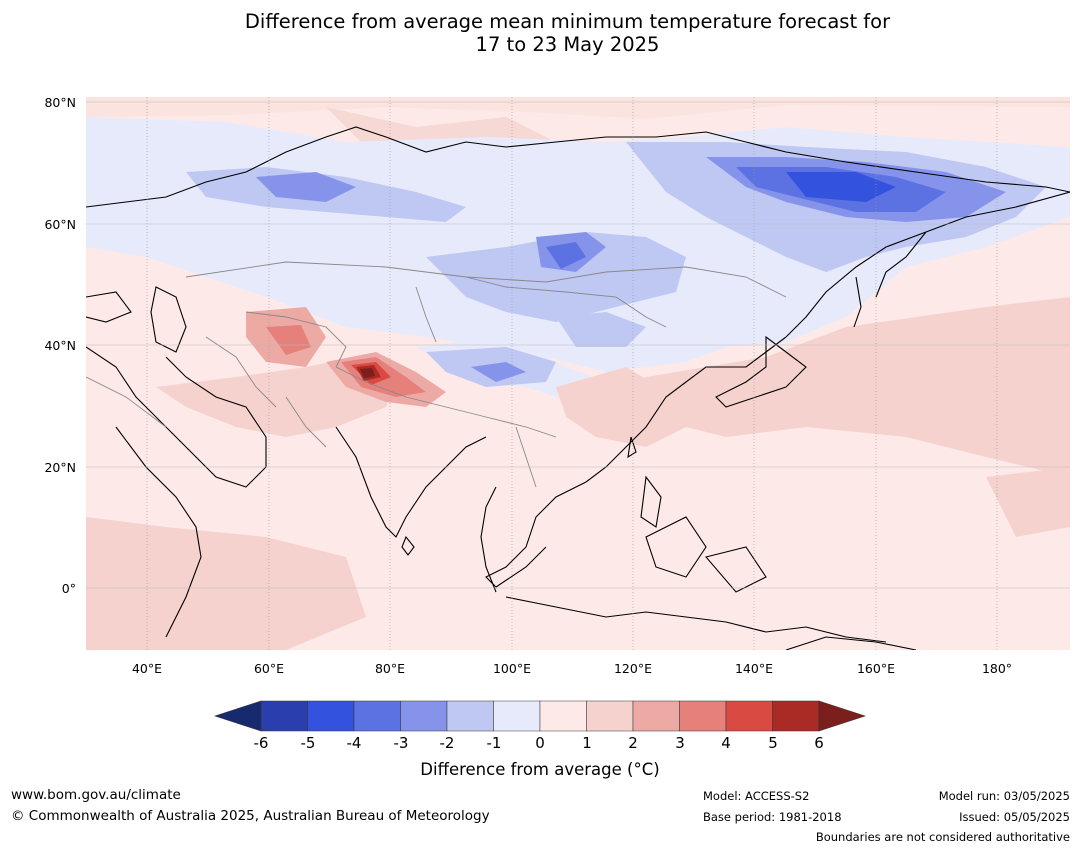 This screenshot has width=1081, height=850. I want to click on colorbar-tick: 0, so click(540, 743).